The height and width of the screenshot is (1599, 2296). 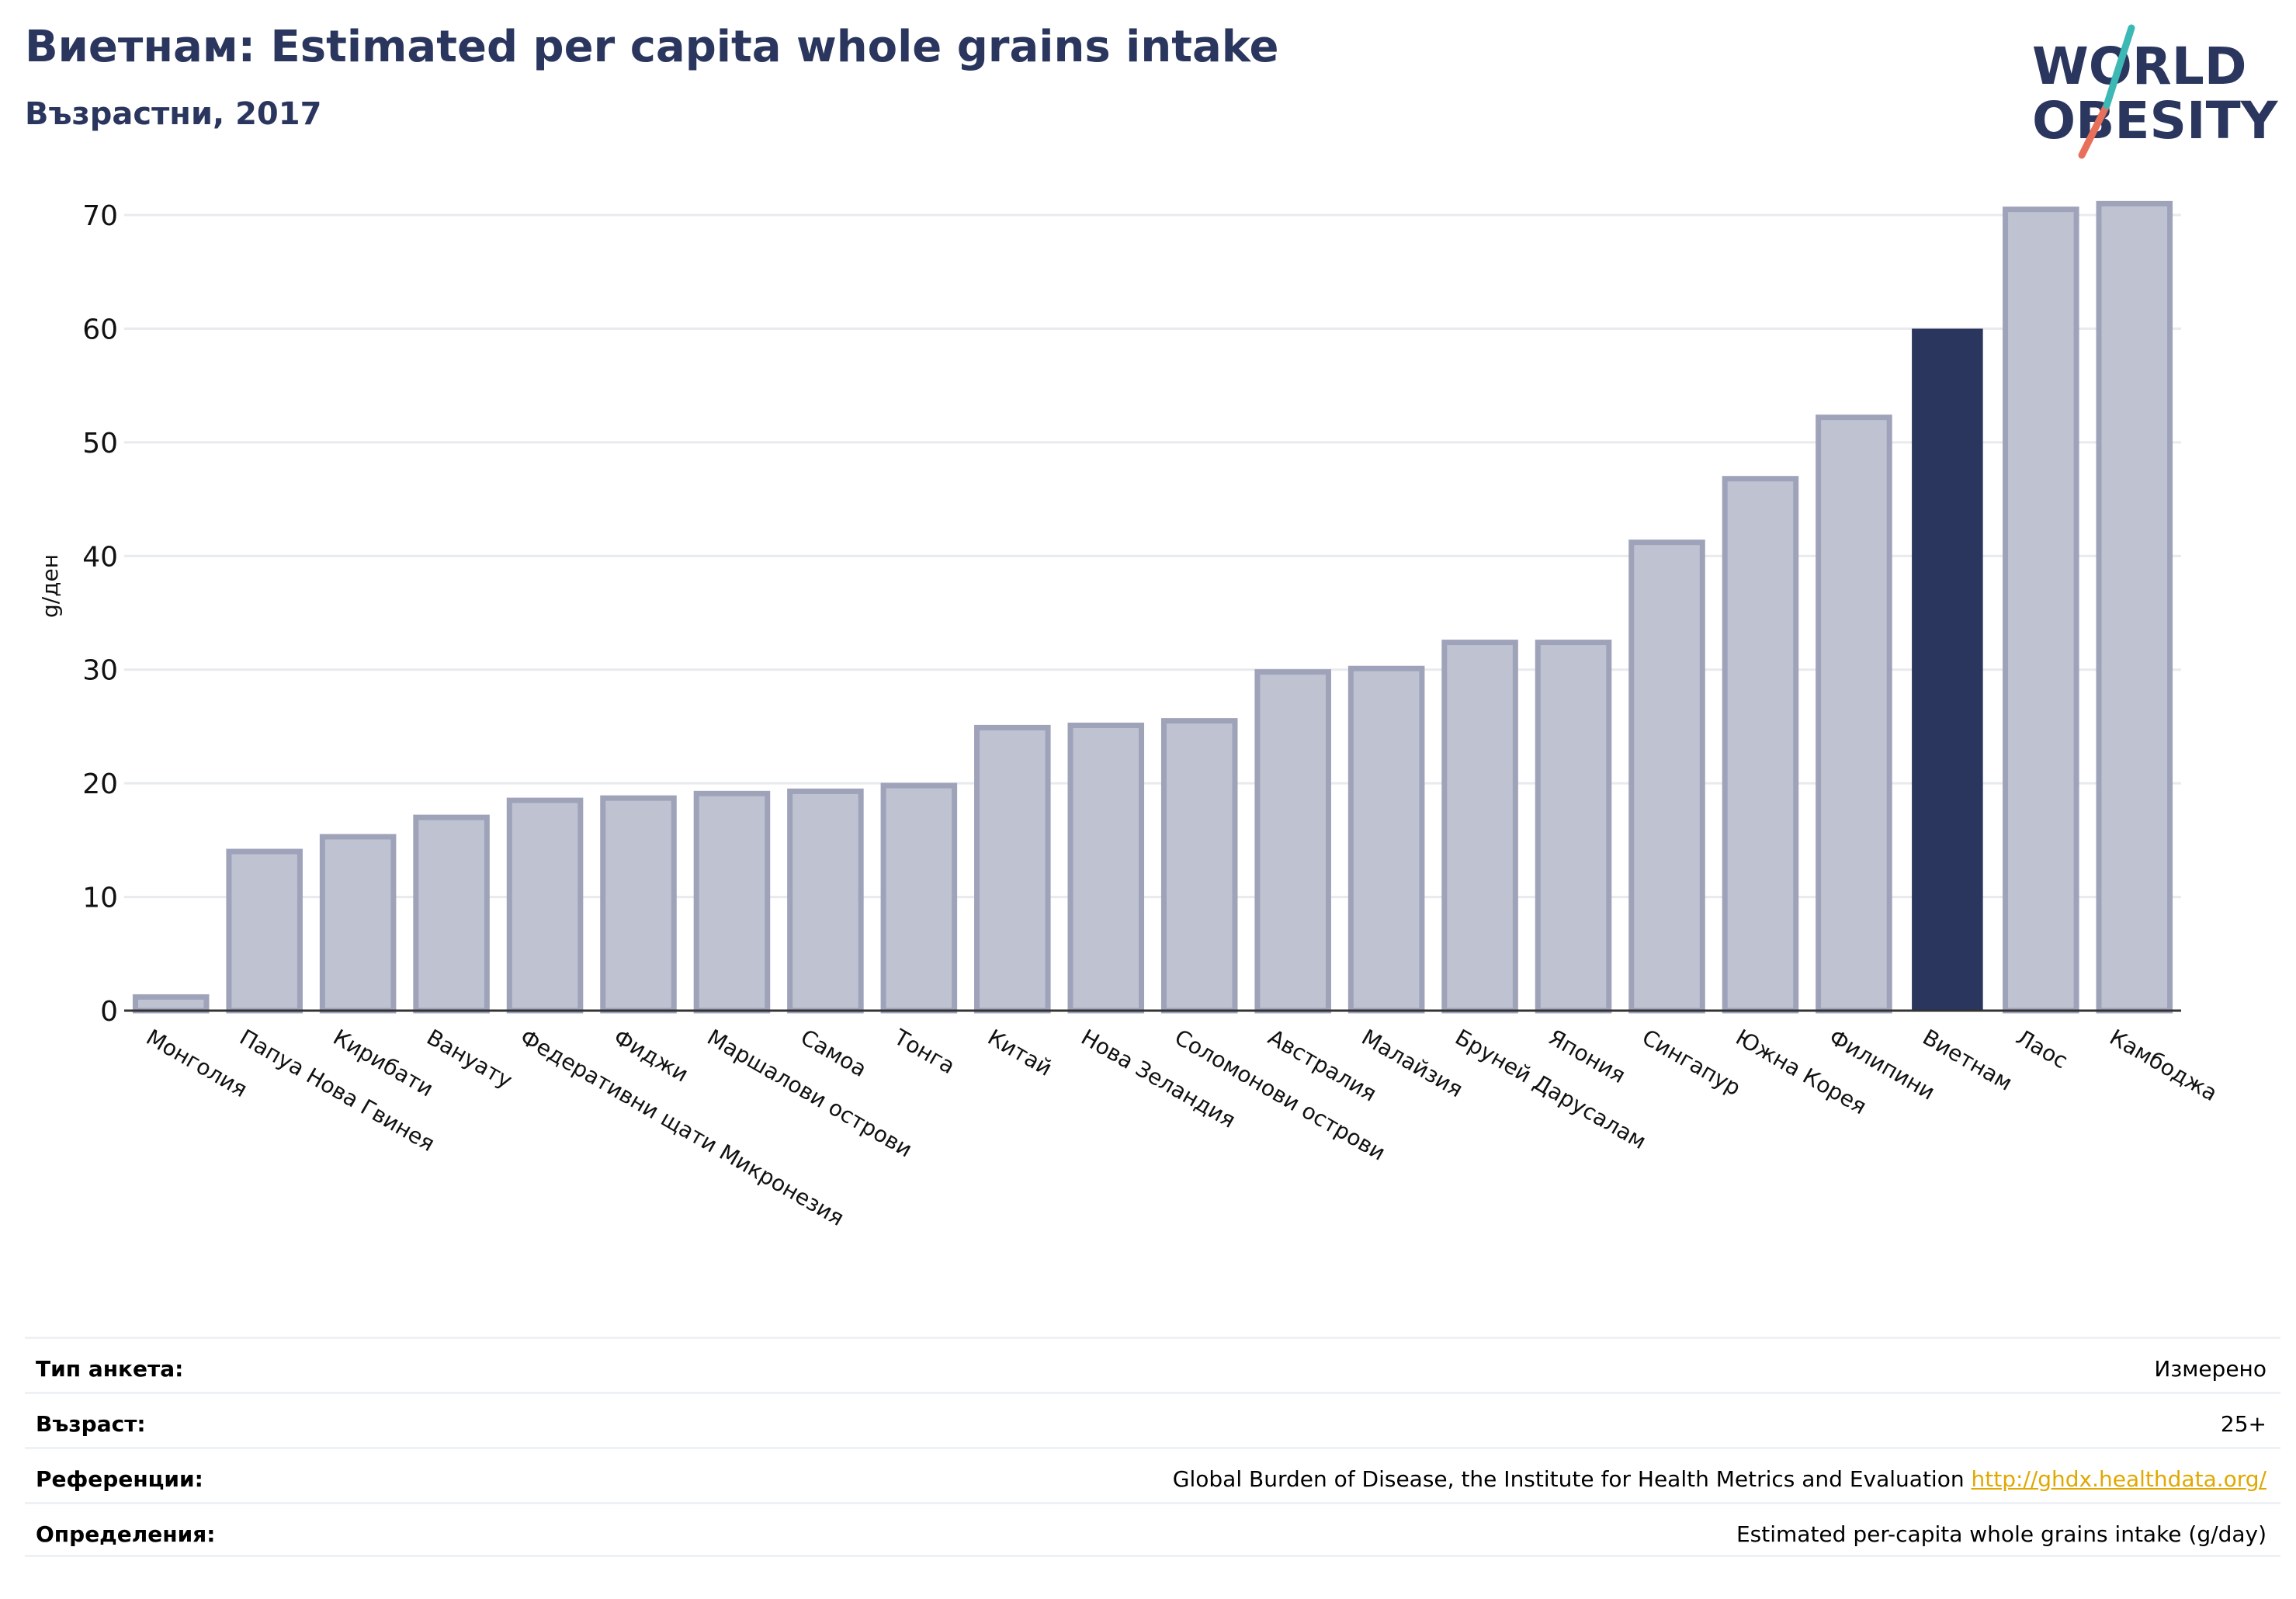 What do you see at coordinates (1158, 1078) in the screenshot?
I see `x-tick-label: Нова Зеландия` at bounding box center [1158, 1078].